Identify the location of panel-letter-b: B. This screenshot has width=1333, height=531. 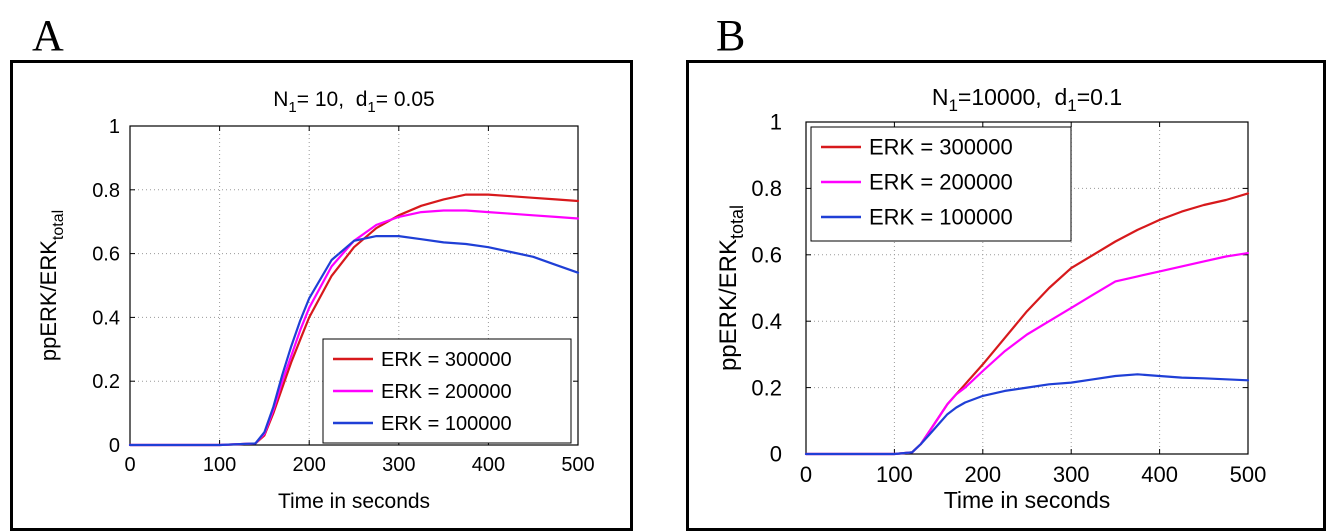
(731, 35).